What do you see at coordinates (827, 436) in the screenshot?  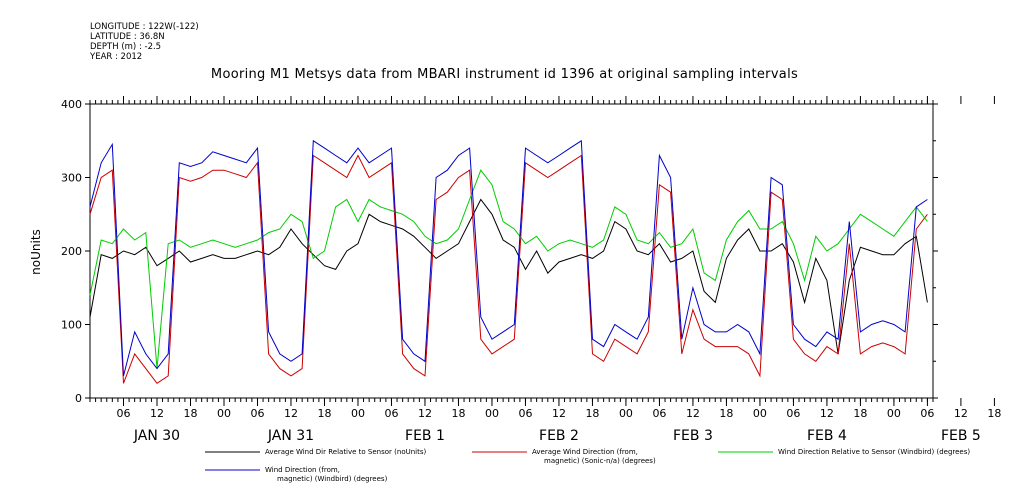 I see `day-label: FEB 4` at bounding box center [827, 436].